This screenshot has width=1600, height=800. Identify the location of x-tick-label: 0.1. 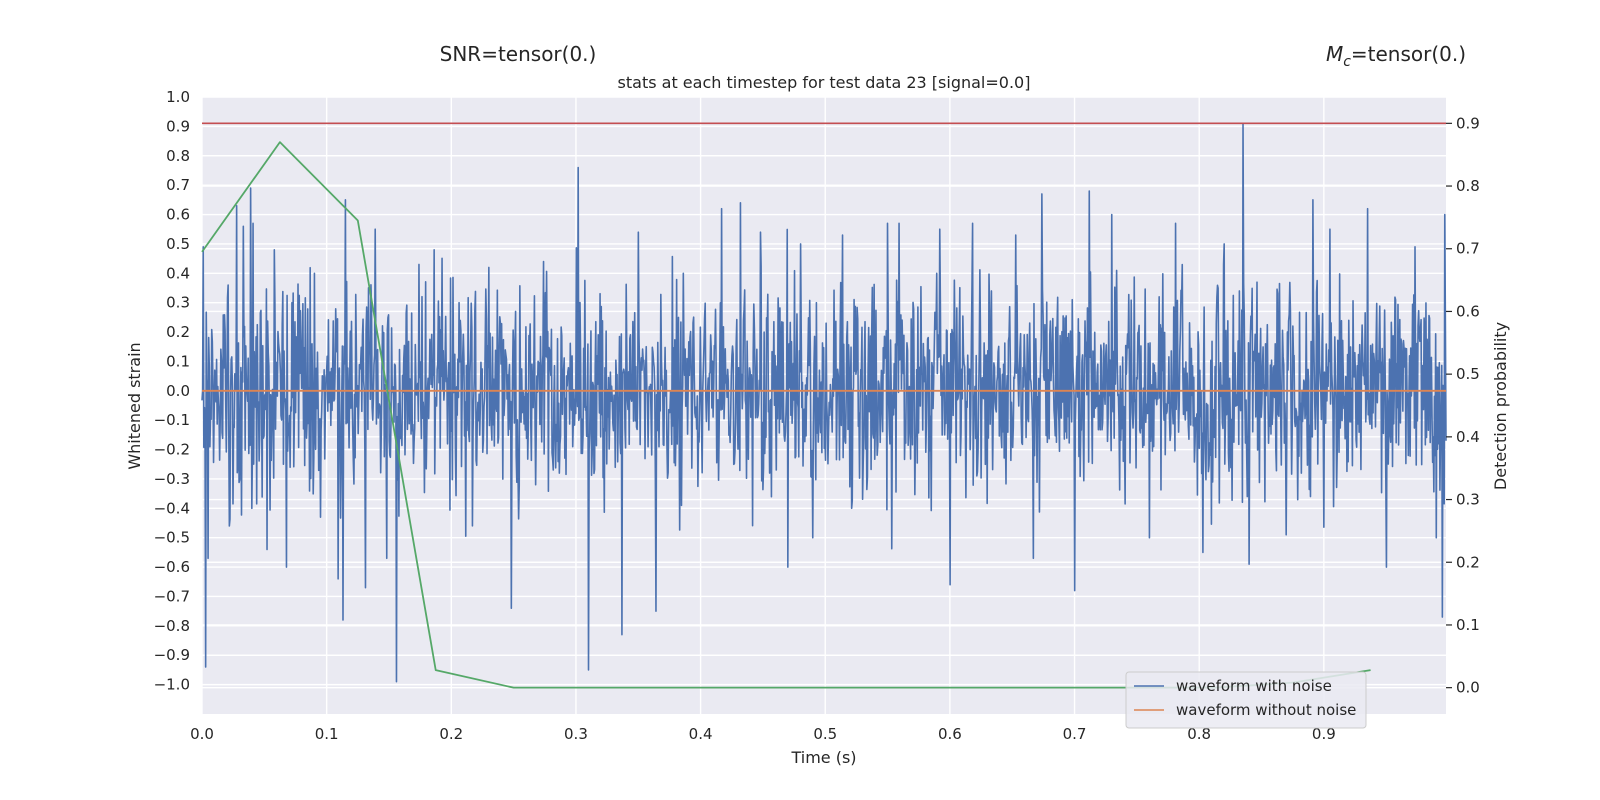
(327, 734).